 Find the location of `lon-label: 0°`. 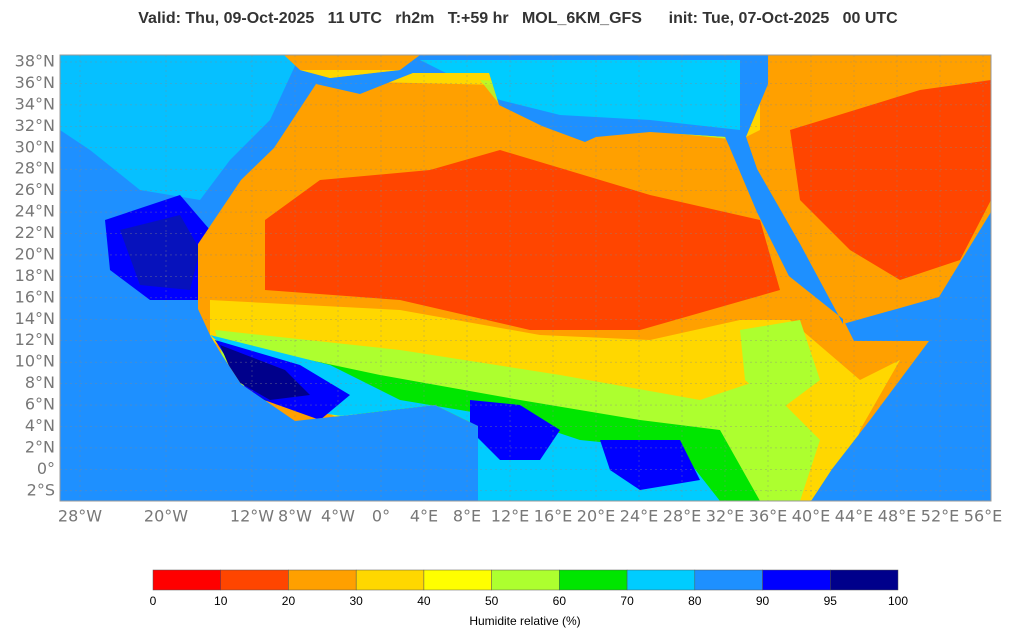

lon-label: 0° is located at coordinates (381, 516).